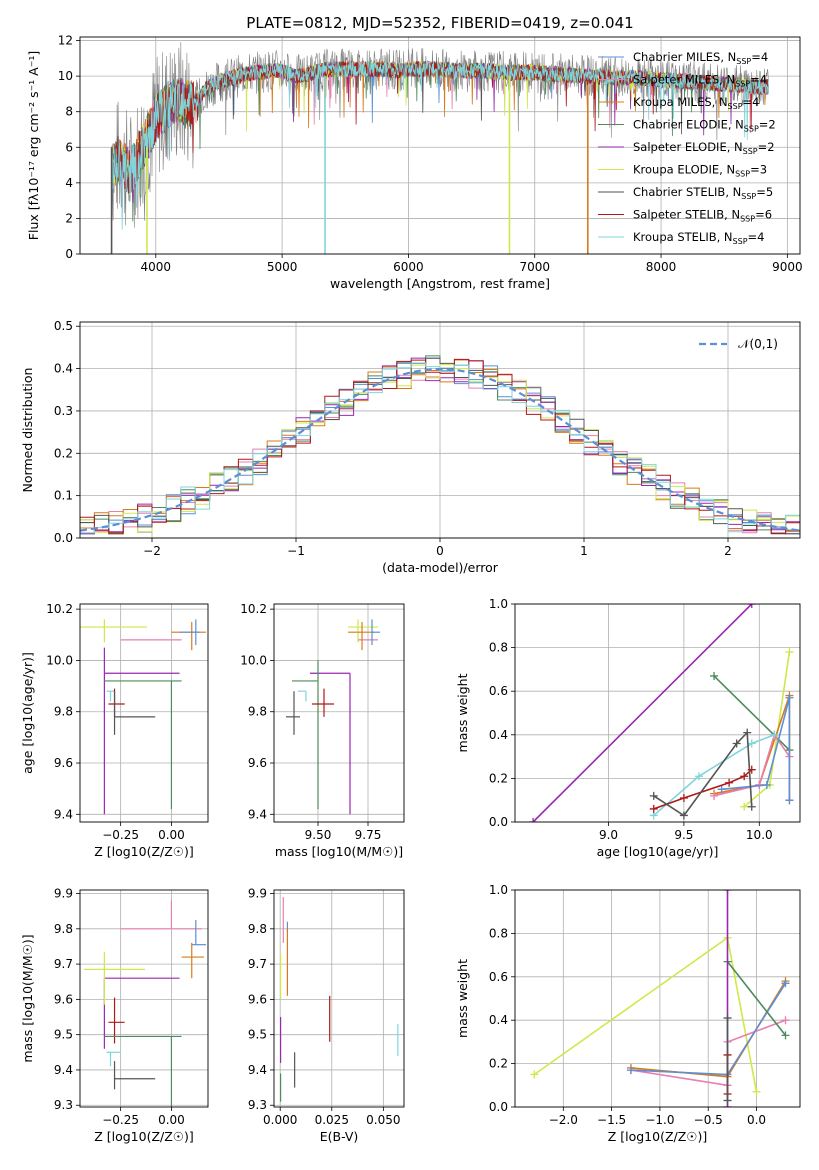 The image size is (819, 1170). I want to click on x-tick-label: 10.0, so click(759, 835).